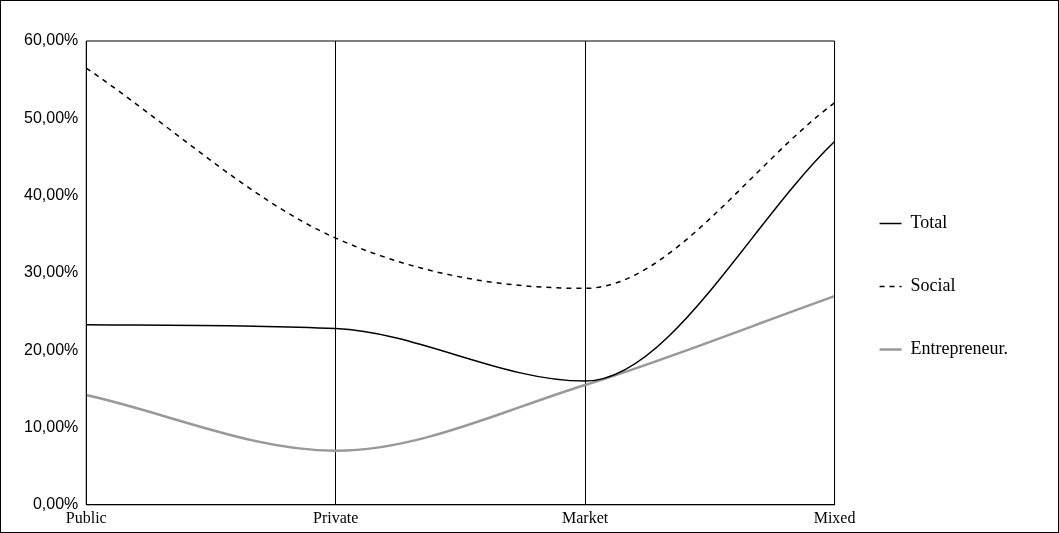 This screenshot has width=1059, height=533. Describe the element at coordinates (585, 517) in the screenshot. I see `x-tick-label: Market` at that location.